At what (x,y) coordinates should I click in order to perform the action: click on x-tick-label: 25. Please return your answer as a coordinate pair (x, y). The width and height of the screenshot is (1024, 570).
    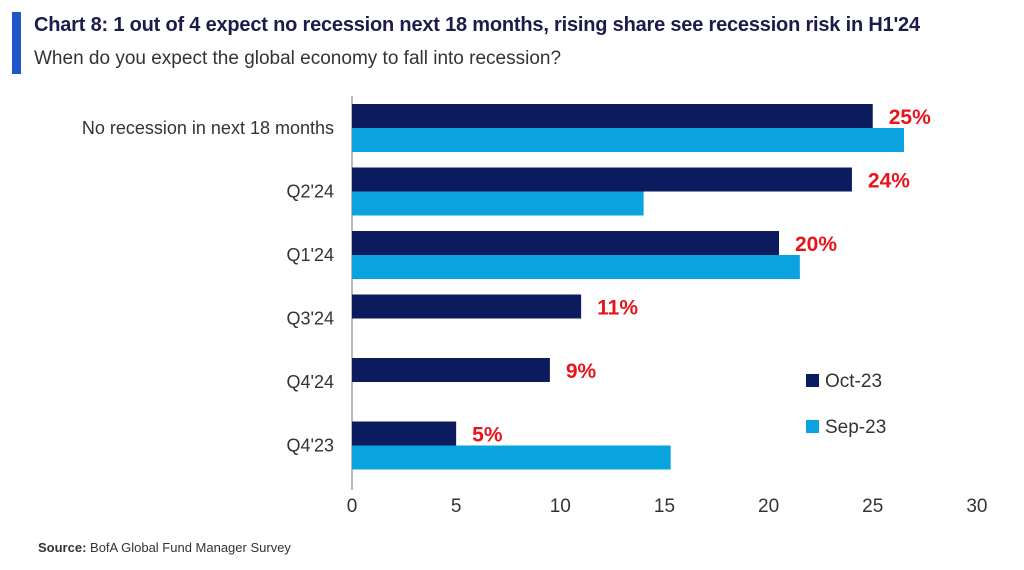
    Looking at the image, I should click on (872, 506).